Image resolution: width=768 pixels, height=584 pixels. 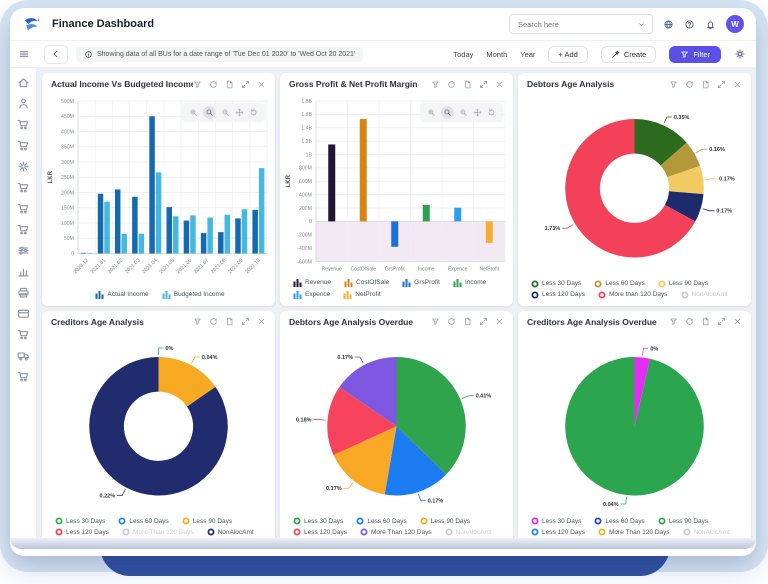 What do you see at coordinates (695, 54) in the screenshot?
I see `filter-button: Filter` at bounding box center [695, 54].